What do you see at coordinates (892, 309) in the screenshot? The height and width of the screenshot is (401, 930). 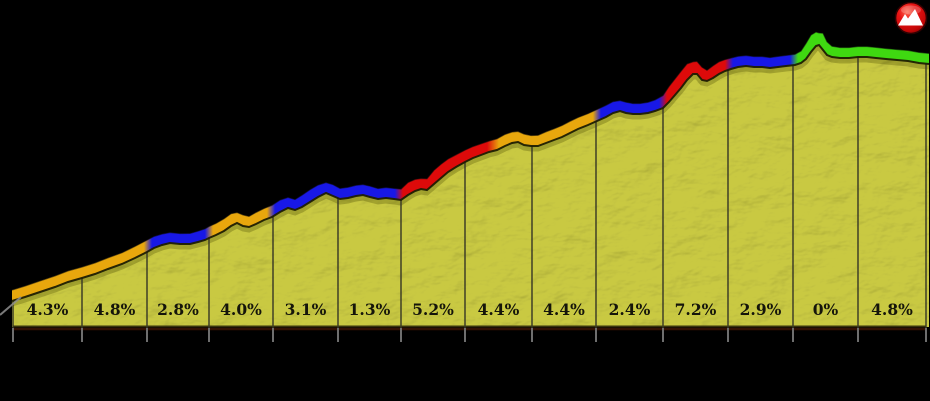 I see `segment-gradient-label-13: 4.8%` at bounding box center [892, 309].